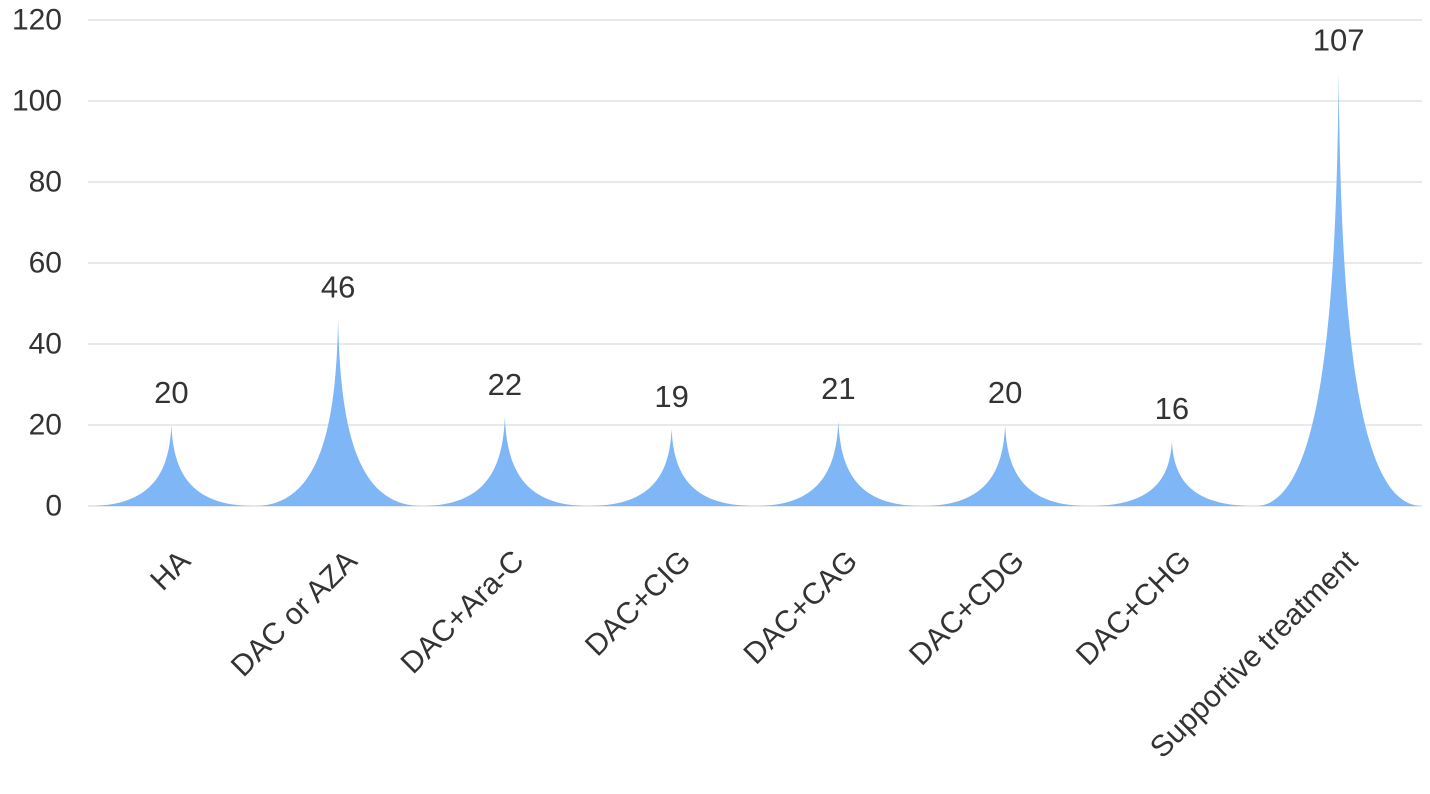 The width and height of the screenshot is (1430, 794). I want to click on y-axis: 0 20 40 60 80 100 120, so click(37, 263).